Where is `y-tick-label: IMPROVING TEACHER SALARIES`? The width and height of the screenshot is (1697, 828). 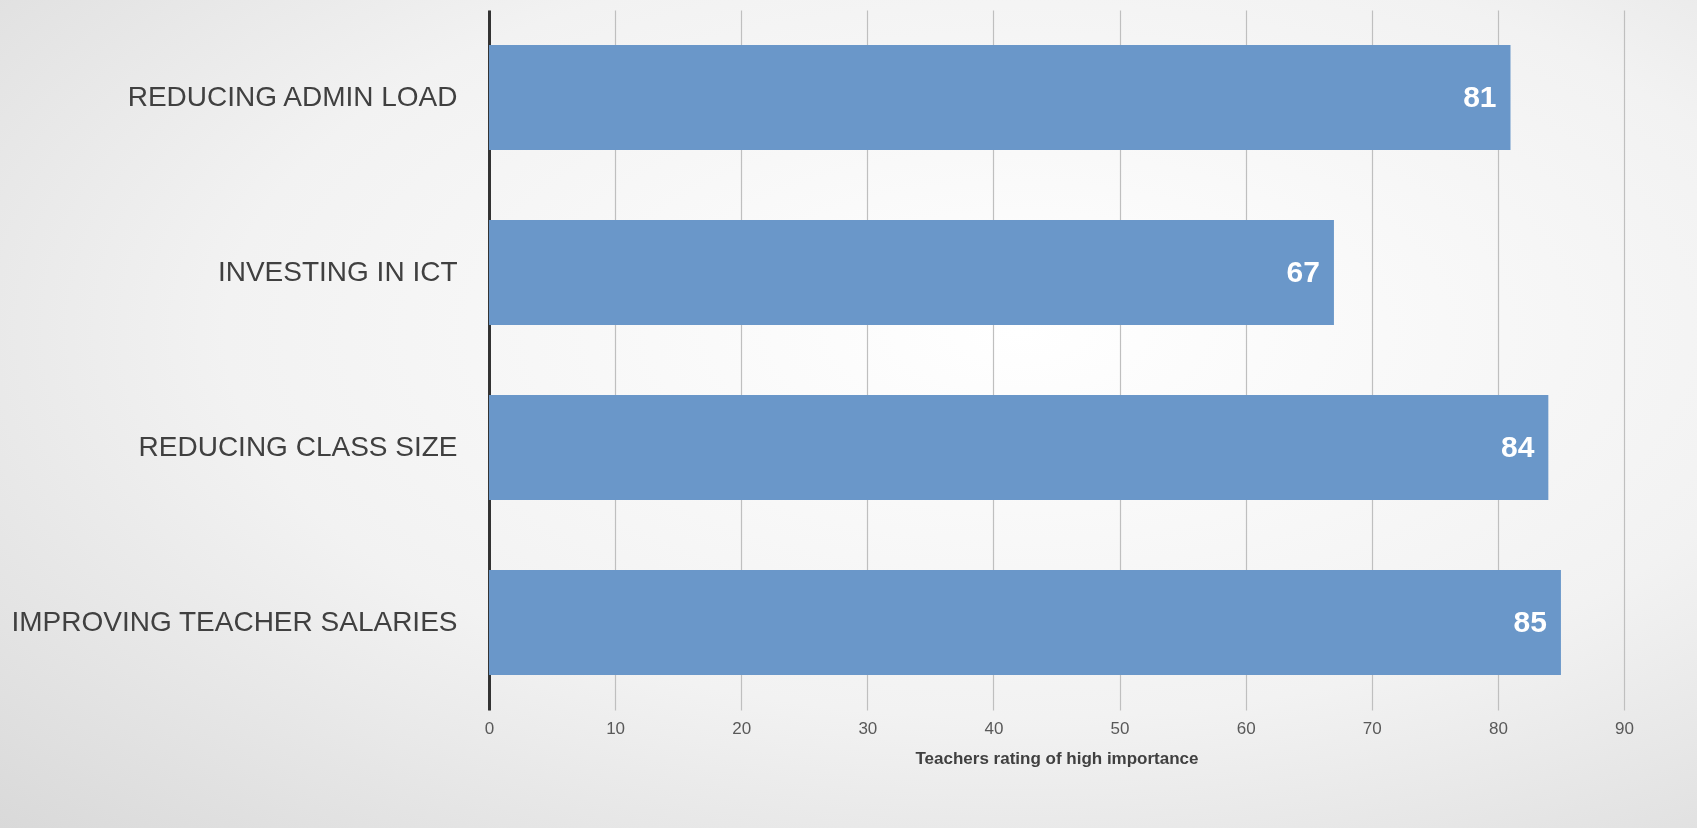 y-tick-label: IMPROVING TEACHER SALARIES is located at coordinates (234, 621).